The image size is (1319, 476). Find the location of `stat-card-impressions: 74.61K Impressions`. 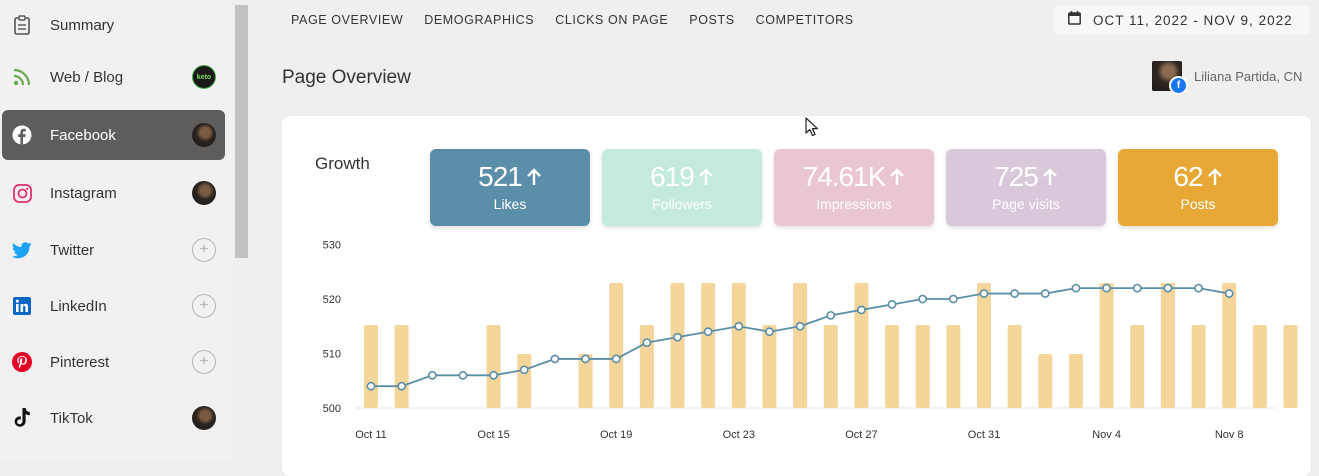

stat-card-impressions: 74.61K Impressions is located at coordinates (854, 187).